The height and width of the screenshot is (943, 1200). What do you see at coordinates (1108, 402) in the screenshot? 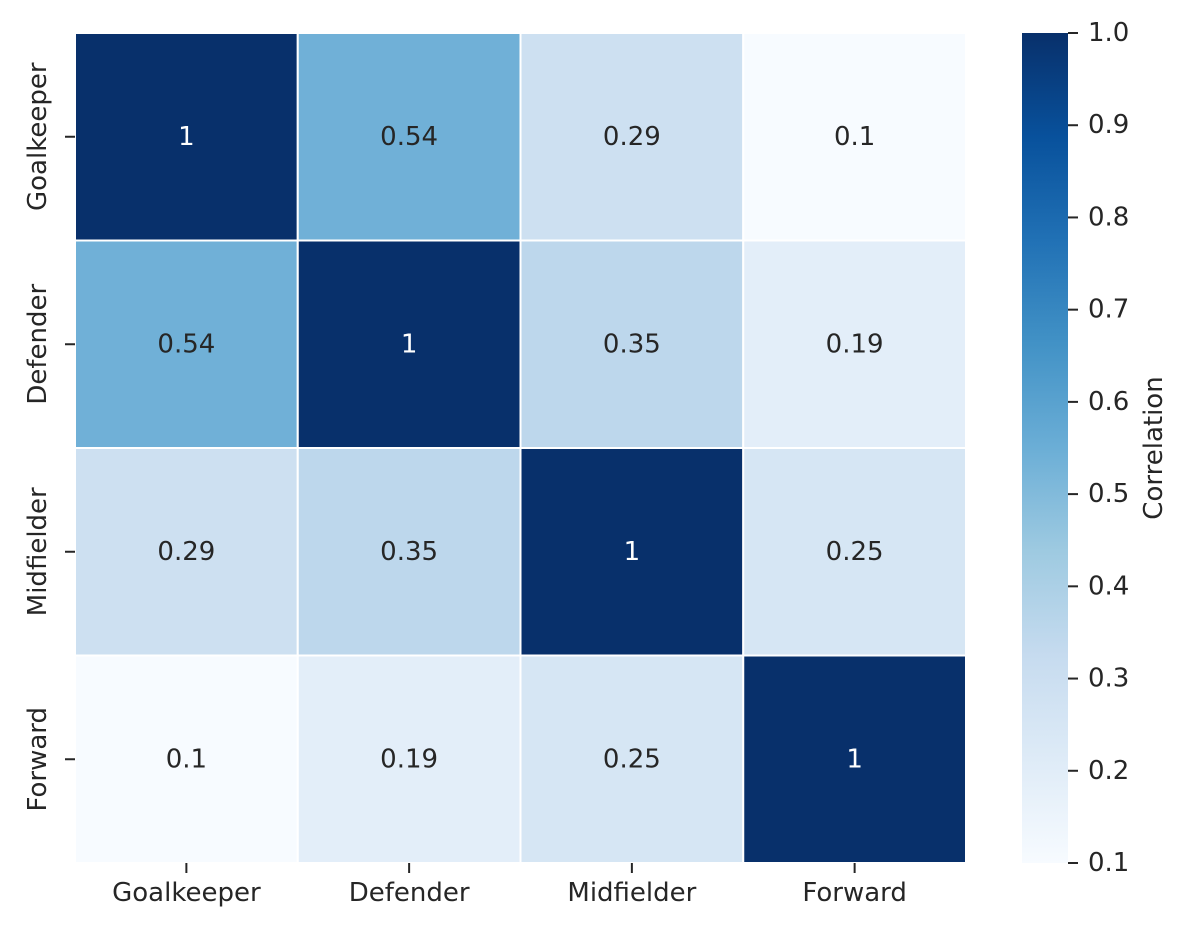
I see `colorbar-tick-label: 0.6` at bounding box center [1108, 402].